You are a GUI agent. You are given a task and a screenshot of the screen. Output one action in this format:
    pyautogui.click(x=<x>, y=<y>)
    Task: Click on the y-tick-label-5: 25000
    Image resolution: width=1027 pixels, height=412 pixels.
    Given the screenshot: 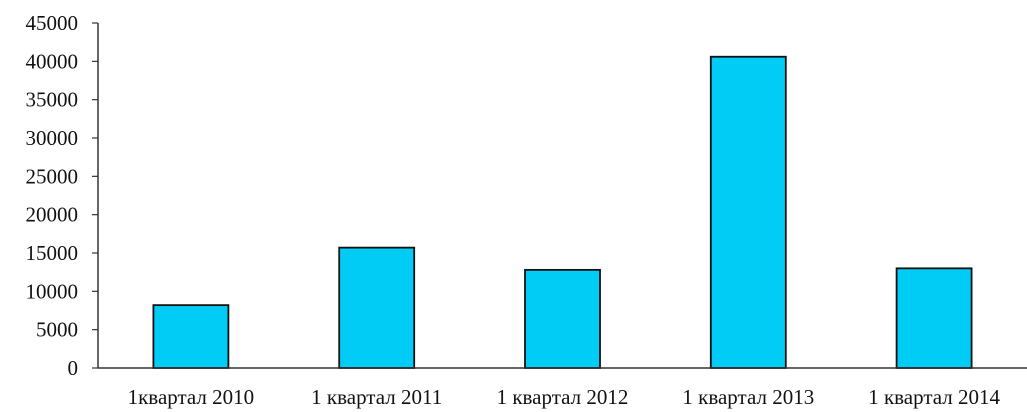 What is the action you would take?
    pyautogui.click(x=52, y=176)
    